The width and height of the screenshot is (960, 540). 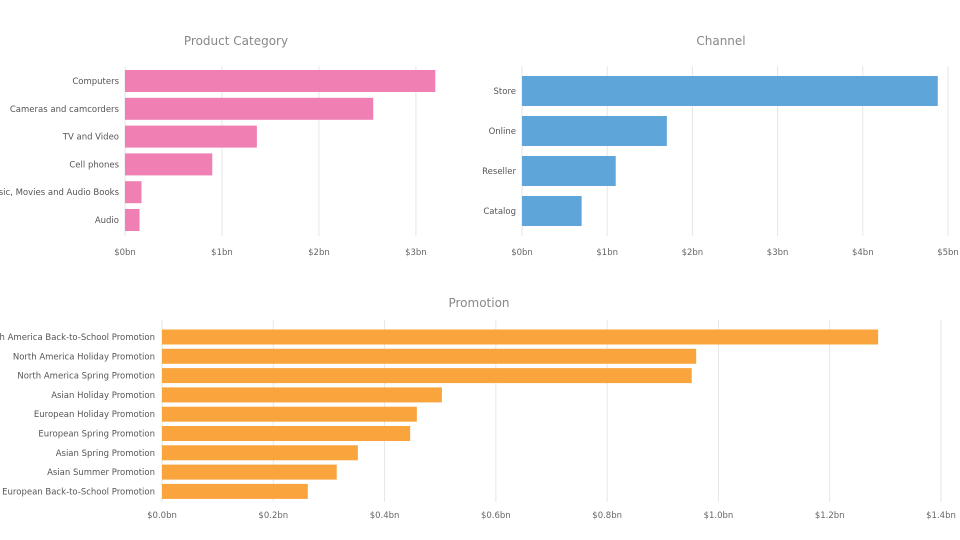 I want to click on category-tick-label: $0bn, so click(x=125, y=253).